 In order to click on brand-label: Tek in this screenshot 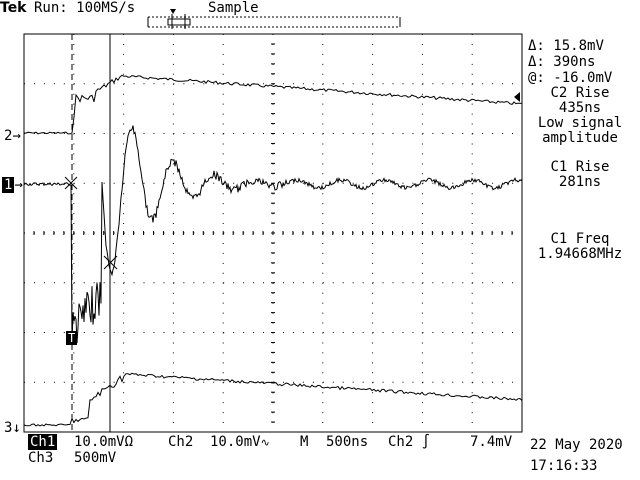, I will do `click(13, 8)`.